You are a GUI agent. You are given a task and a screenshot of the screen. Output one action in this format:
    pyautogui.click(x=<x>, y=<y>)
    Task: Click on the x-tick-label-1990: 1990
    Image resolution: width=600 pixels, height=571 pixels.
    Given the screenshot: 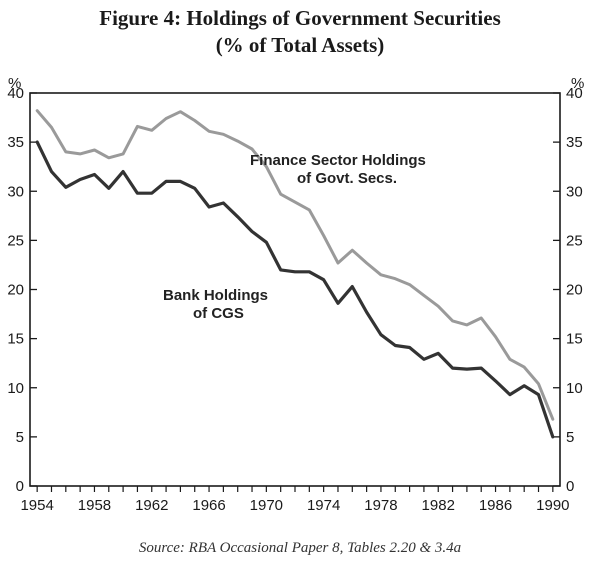 What is the action you would take?
    pyautogui.click(x=552, y=505)
    